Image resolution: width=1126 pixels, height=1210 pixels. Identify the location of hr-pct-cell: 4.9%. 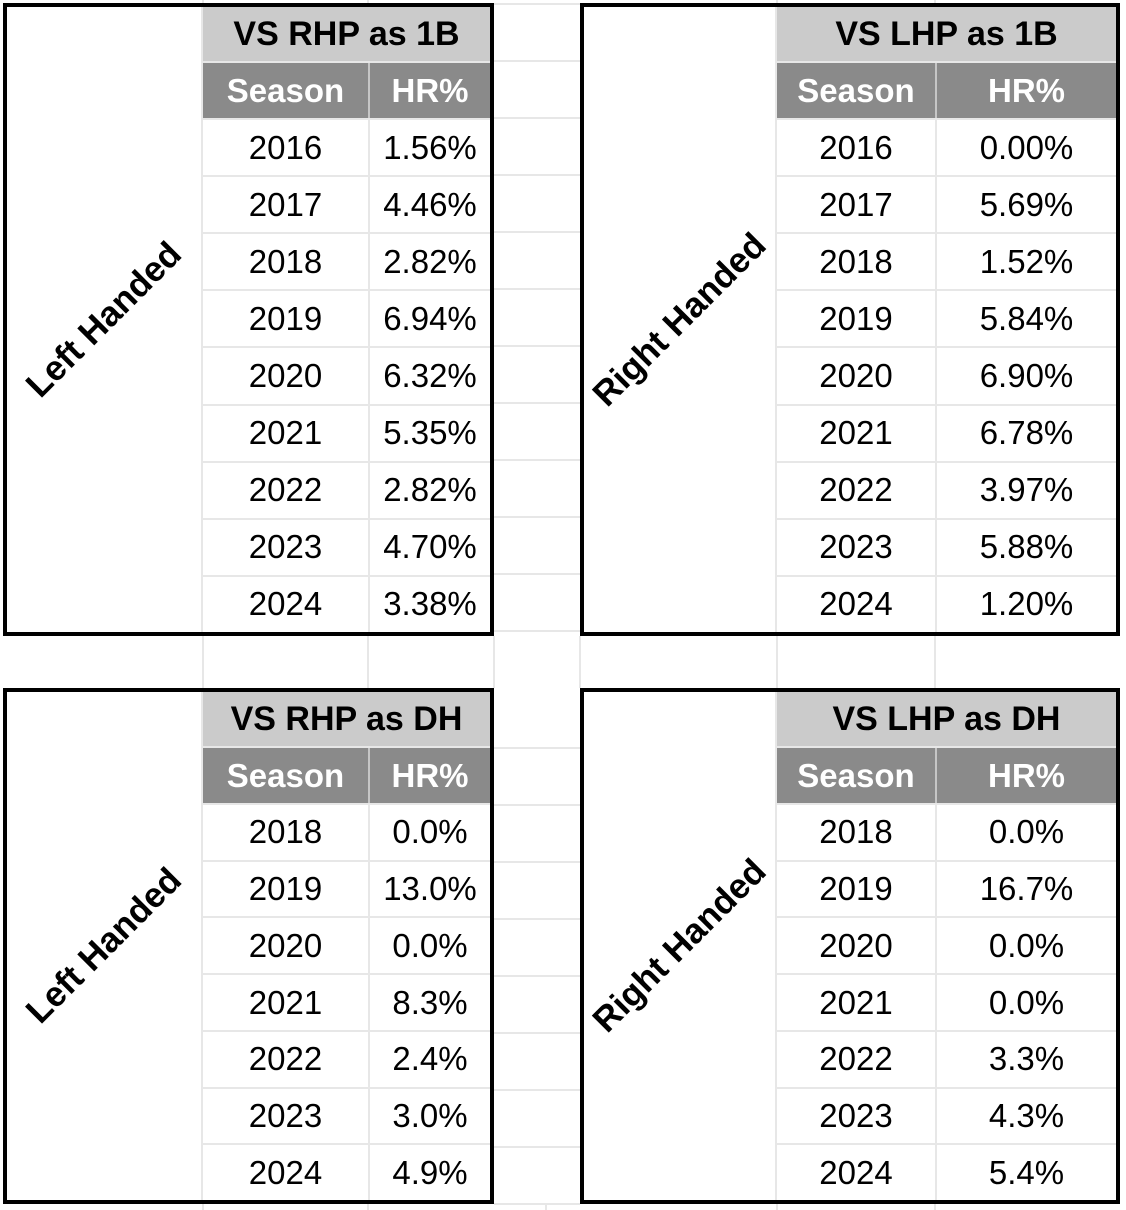
(429, 1173).